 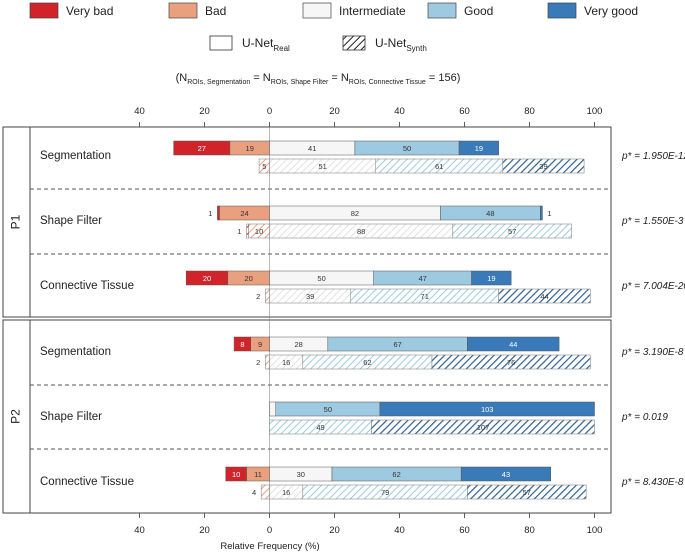 What do you see at coordinates (644, 417) in the screenshot?
I see `p-value-label: p* = 0.019` at bounding box center [644, 417].